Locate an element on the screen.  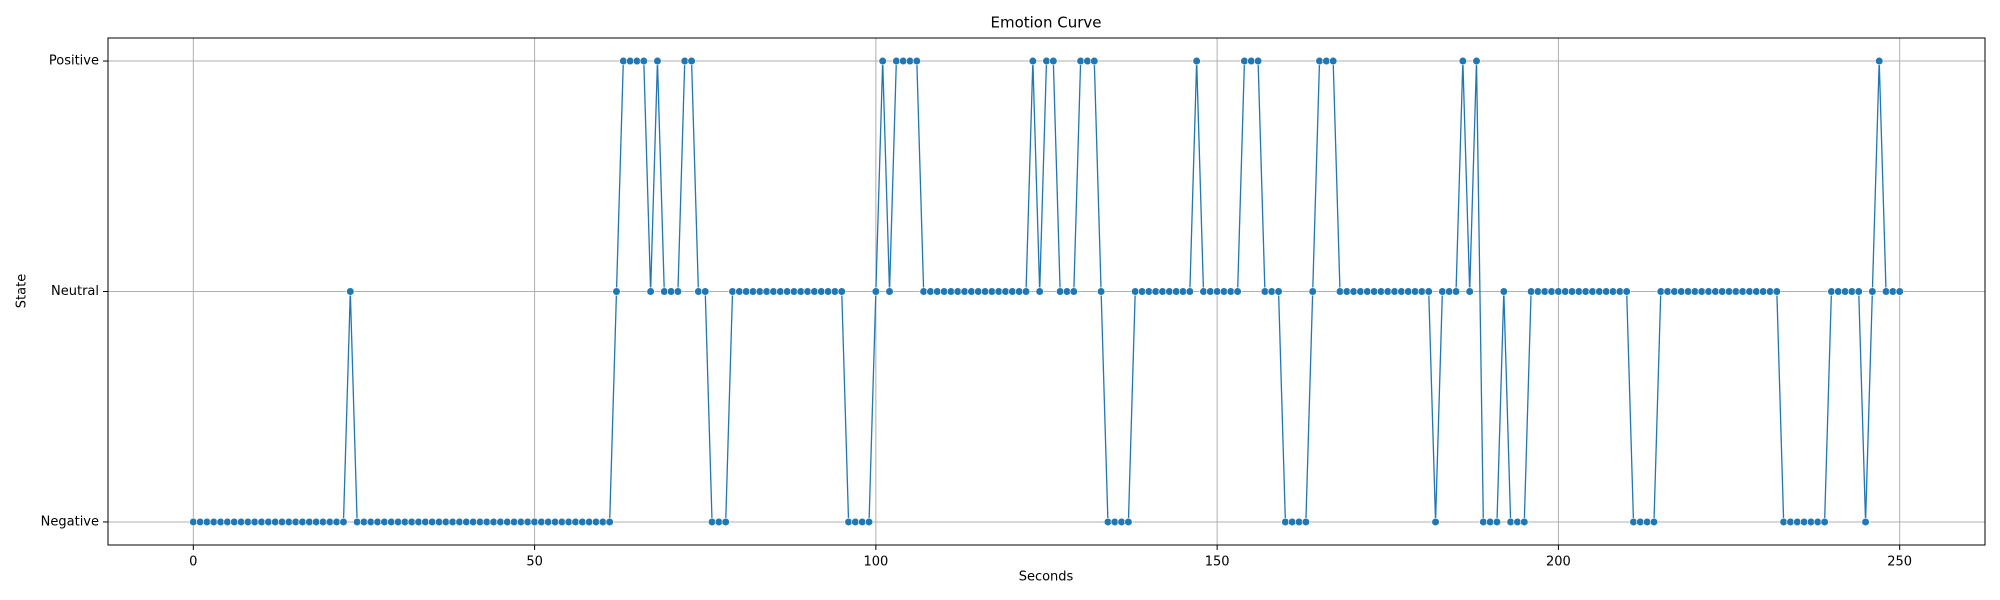
x-tick-label: 100 is located at coordinates (875, 562).